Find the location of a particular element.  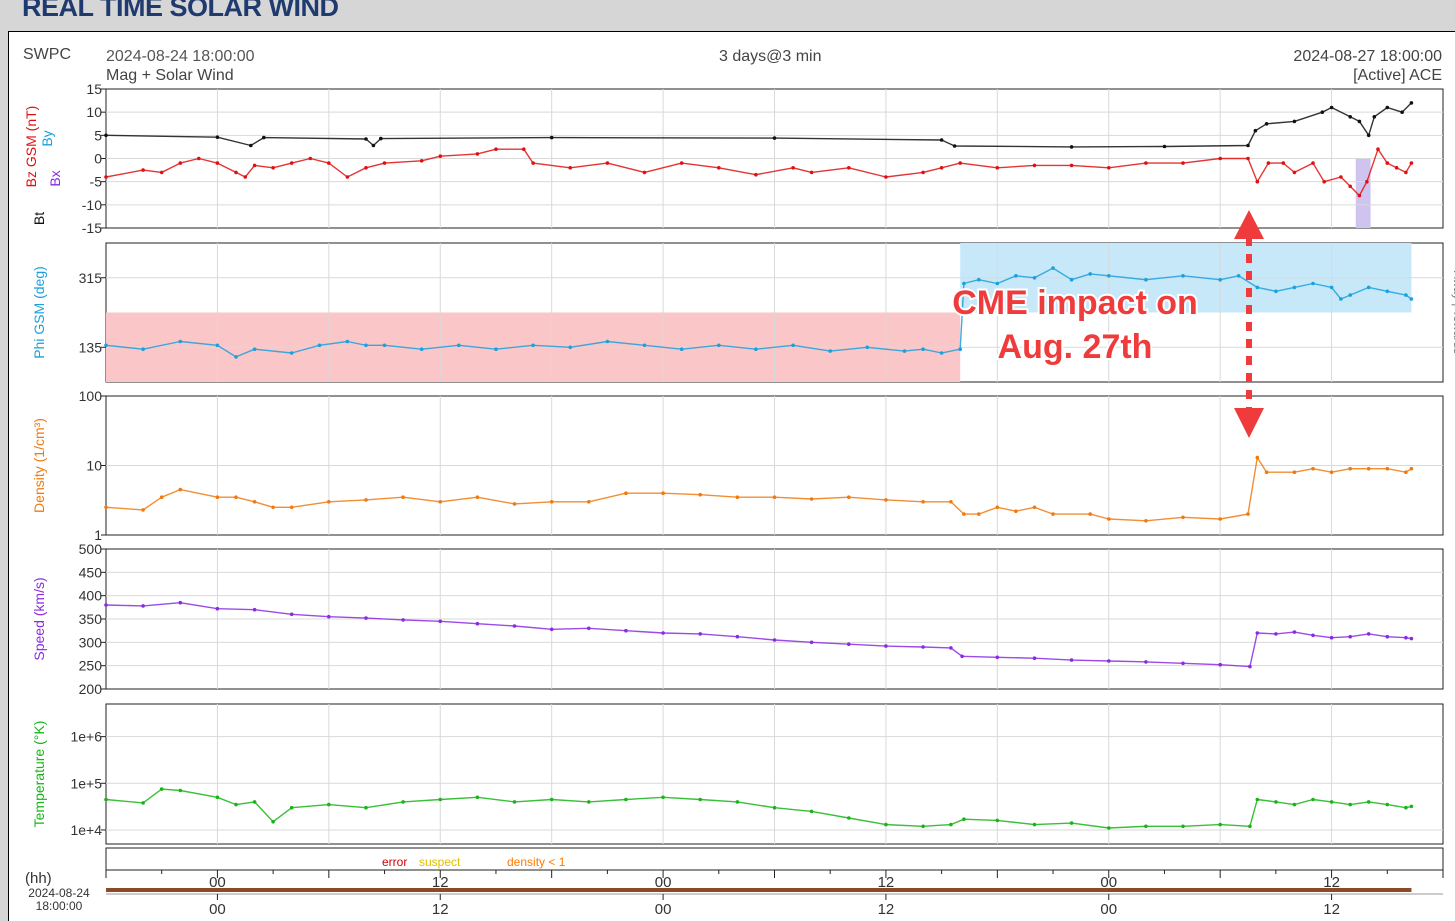

y-axis-label-by: By is located at coordinates (47, 138).